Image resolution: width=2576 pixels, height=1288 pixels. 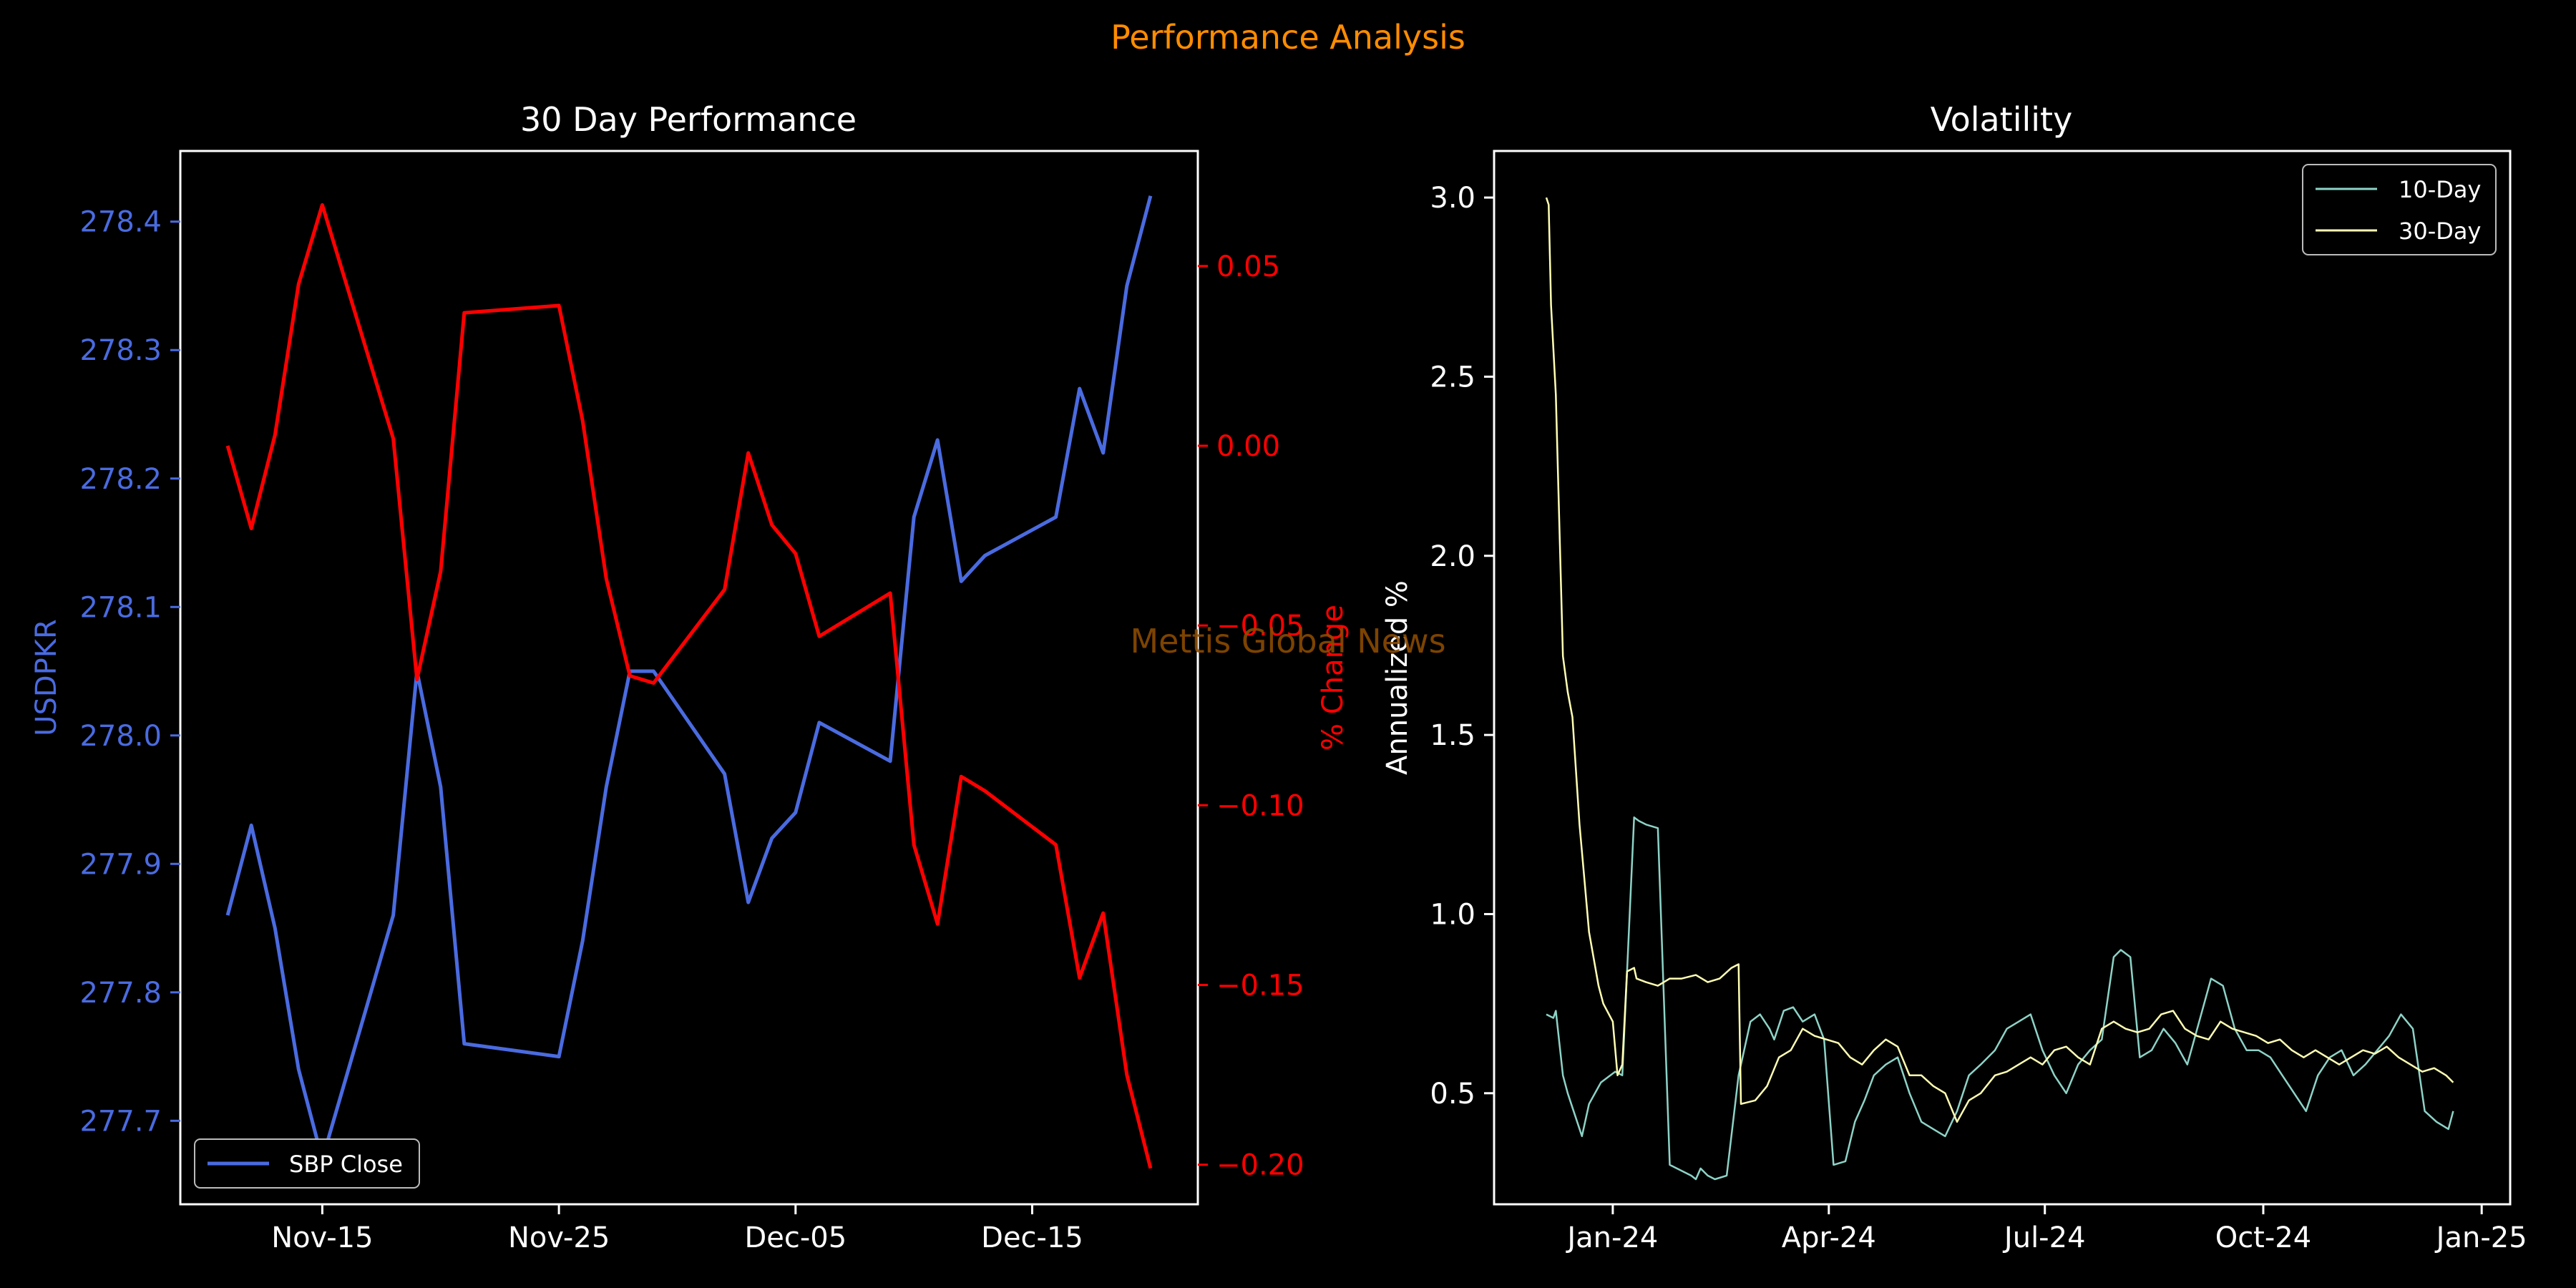 I want to click on y-tick-label: 1.5, so click(x=1452, y=735).